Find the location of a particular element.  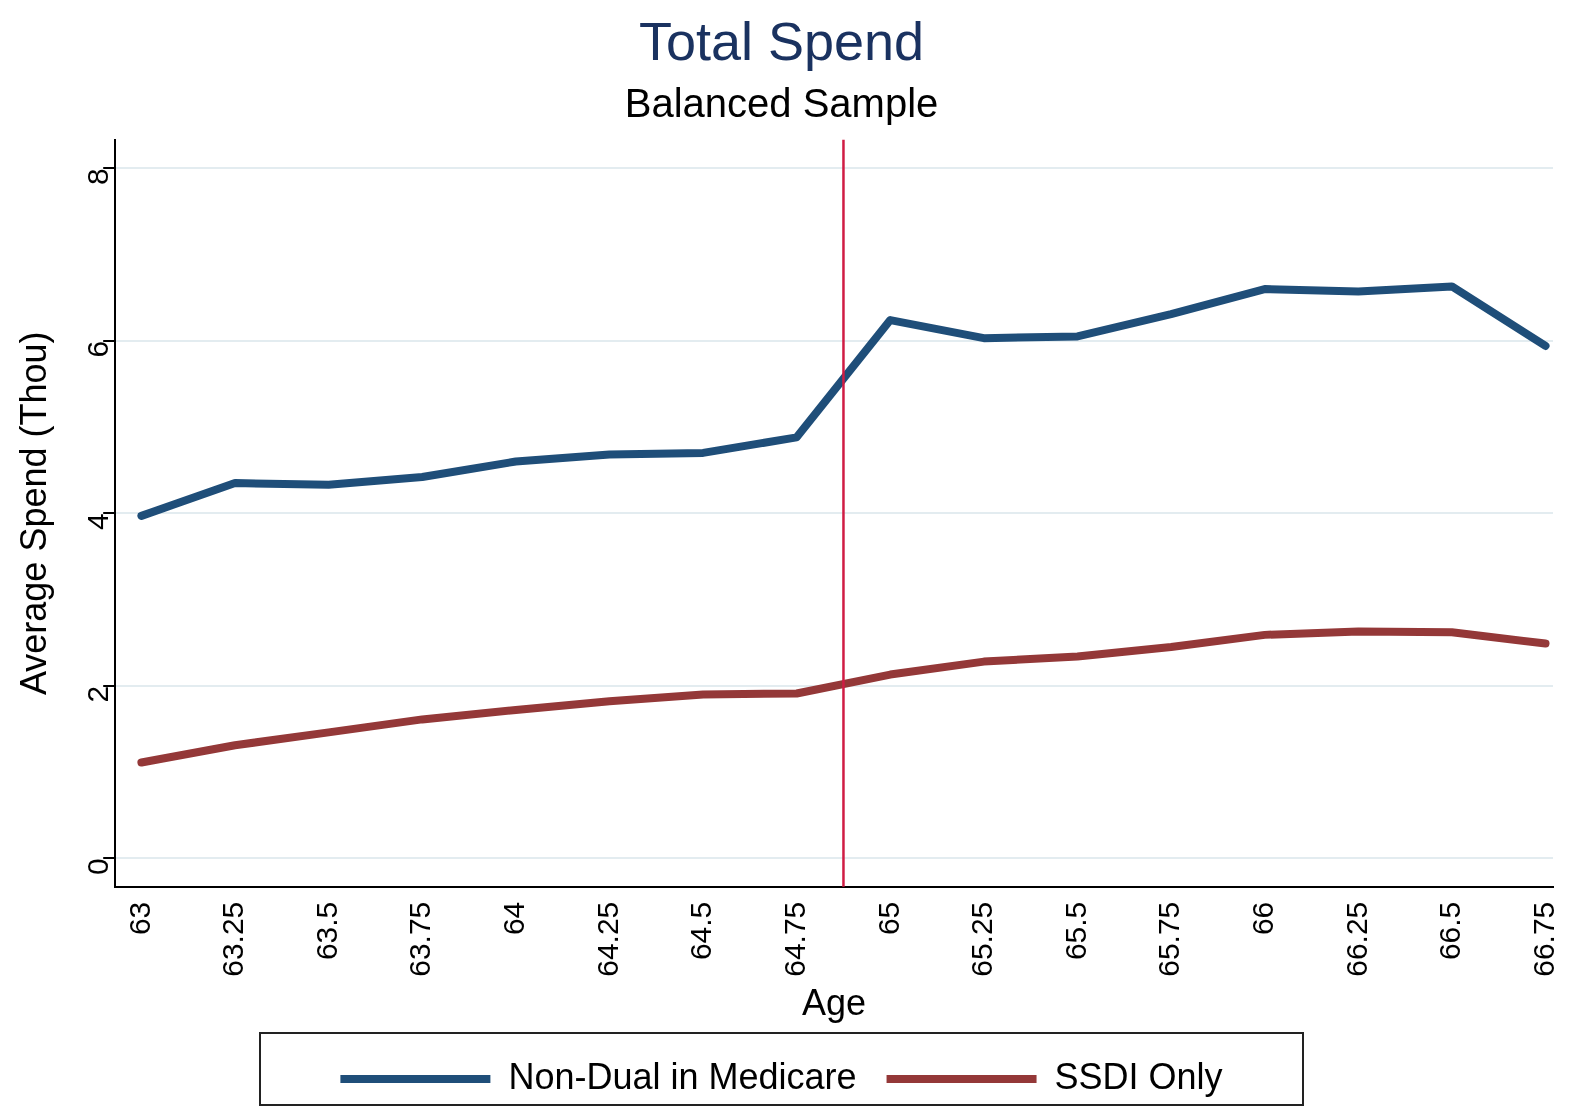

x-tick-label: 66.5 is located at coordinates (1450, 931).